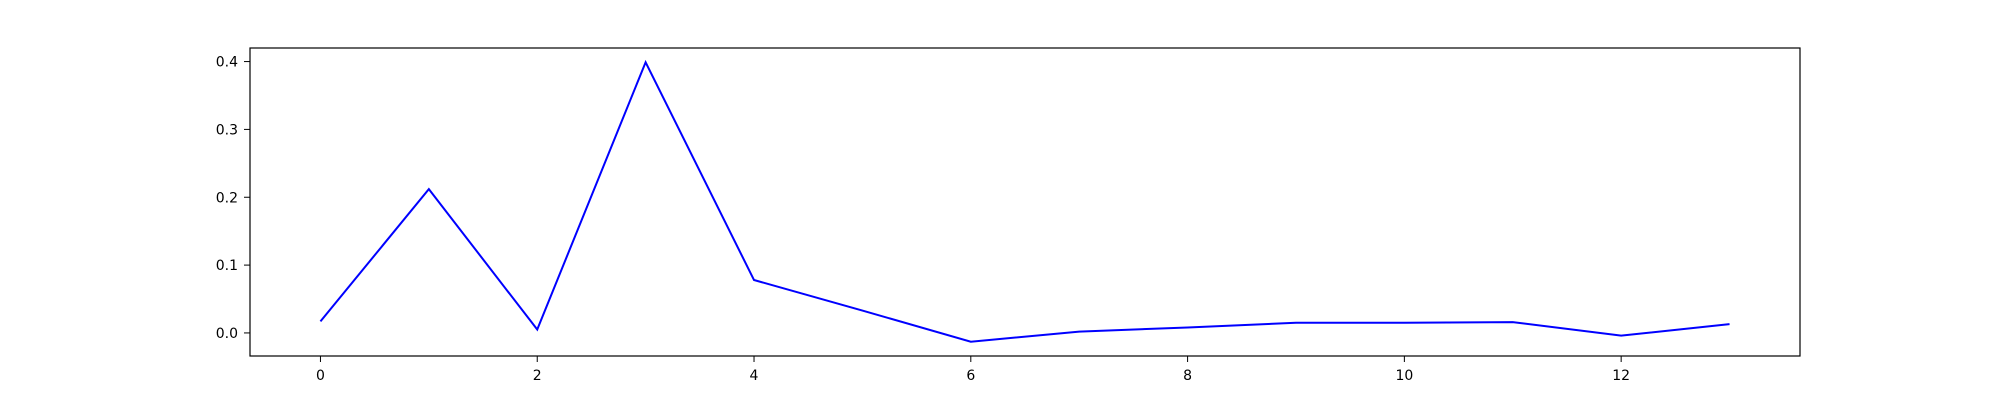  I want to click on x-tick-label: 8, so click(1187, 376).